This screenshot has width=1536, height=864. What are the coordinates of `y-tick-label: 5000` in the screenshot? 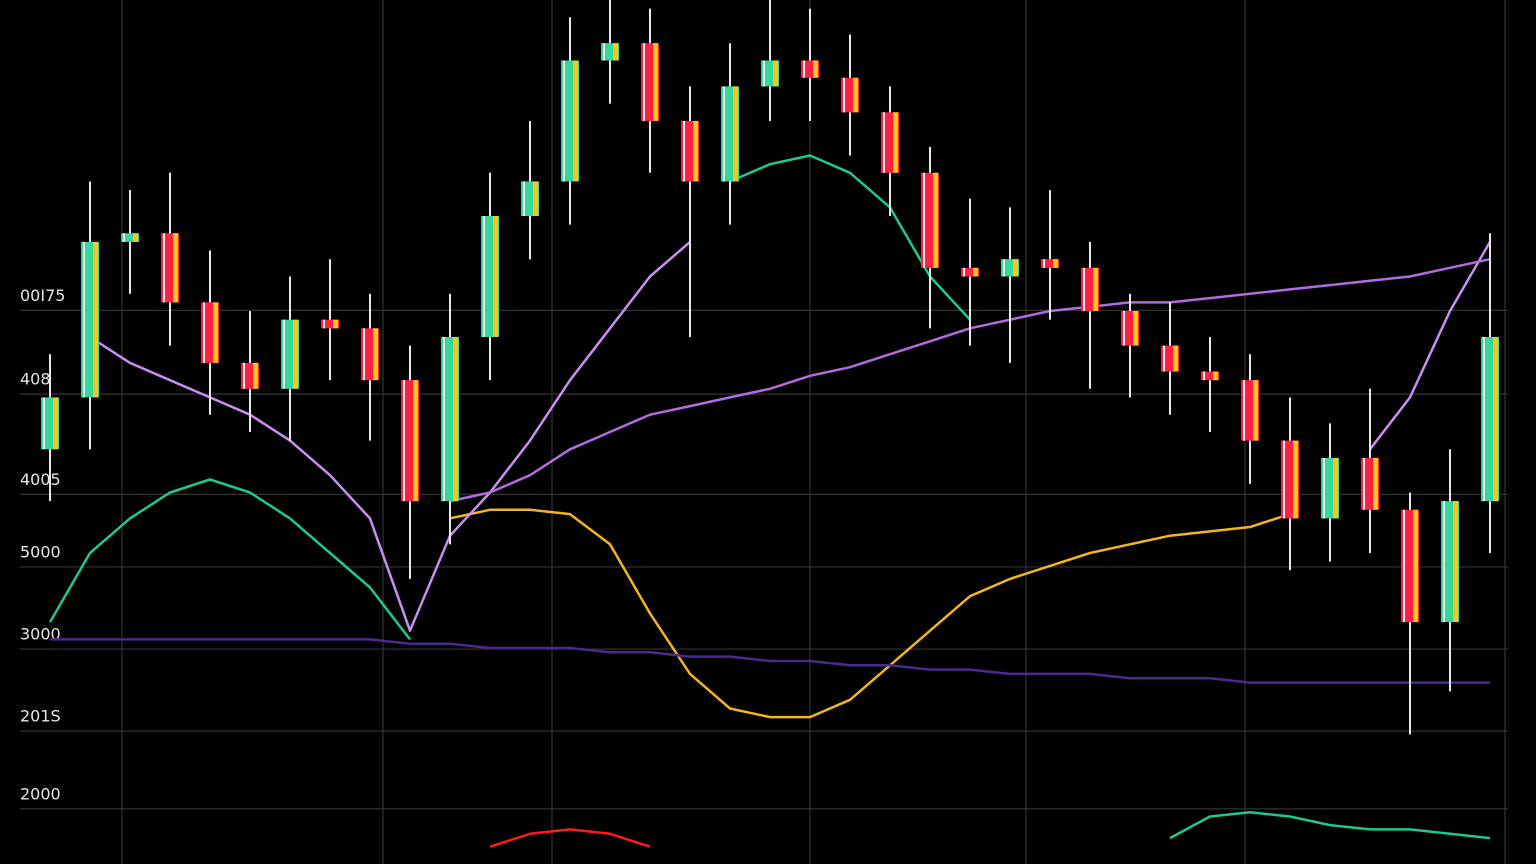 It's located at (40, 551).